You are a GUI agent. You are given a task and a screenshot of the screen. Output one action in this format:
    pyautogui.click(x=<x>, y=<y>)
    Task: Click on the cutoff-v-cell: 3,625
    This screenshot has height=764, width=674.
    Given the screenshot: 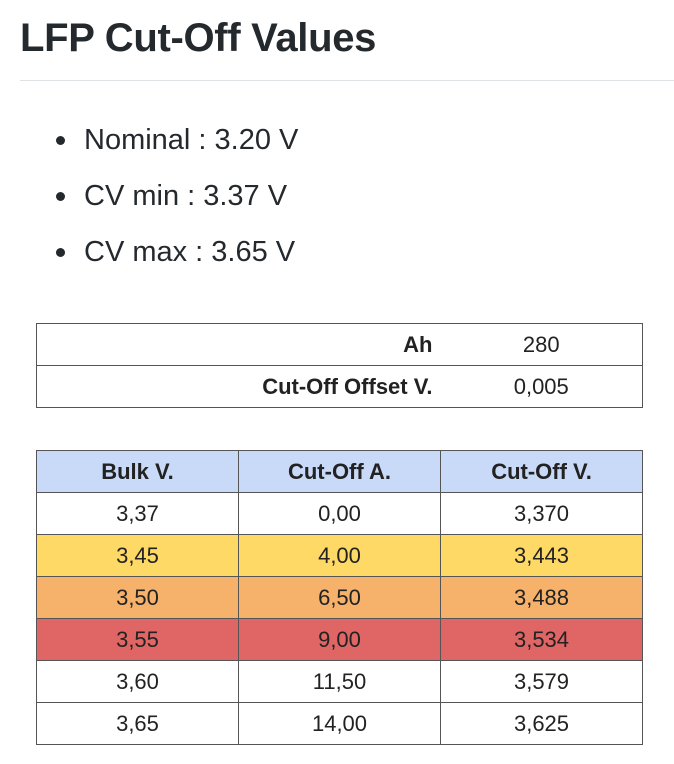 What is the action you would take?
    pyautogui.click(x=541, y=723)
    